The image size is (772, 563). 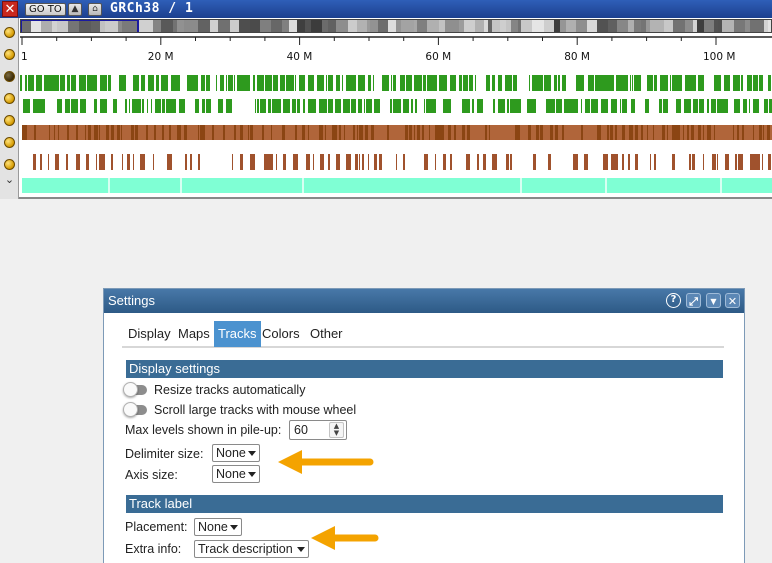 I want to click on home-icon: ⌂, so click(x=95, y=9).